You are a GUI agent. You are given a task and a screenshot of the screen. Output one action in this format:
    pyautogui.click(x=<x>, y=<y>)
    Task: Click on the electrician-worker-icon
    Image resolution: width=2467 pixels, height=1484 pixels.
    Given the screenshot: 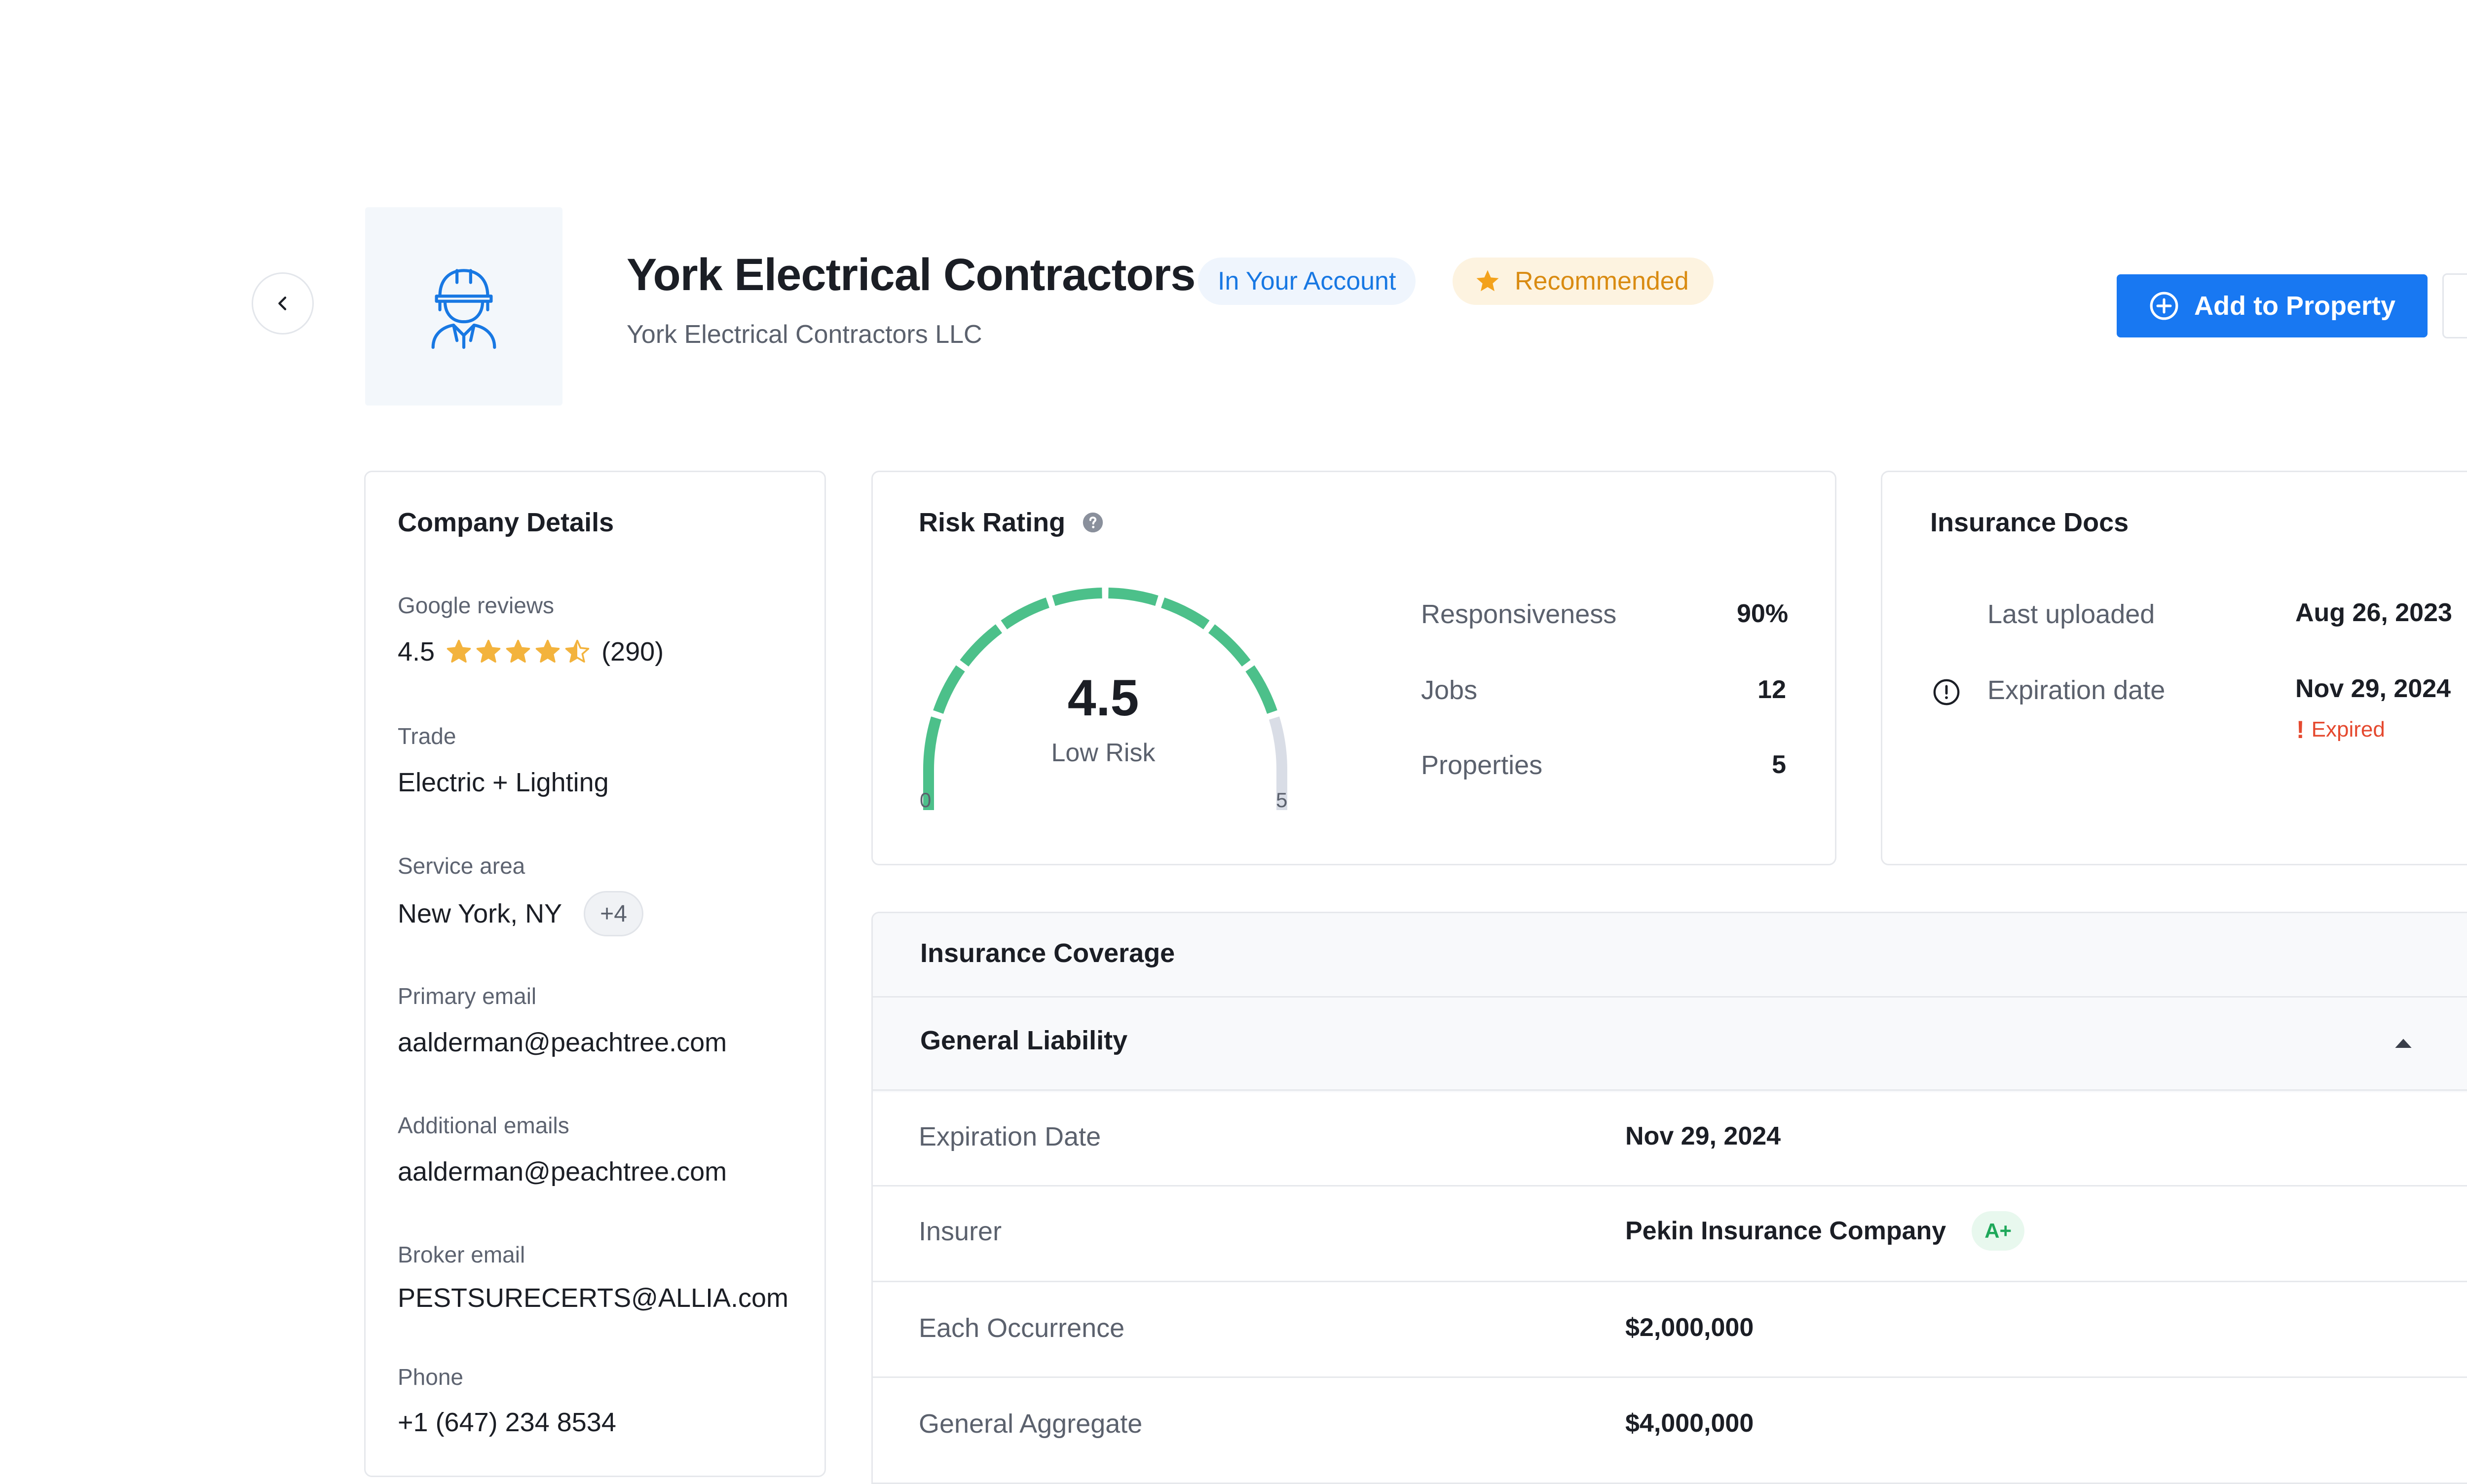 What is the action you would take?
    pyautogui.click(x=463, y=309)
    